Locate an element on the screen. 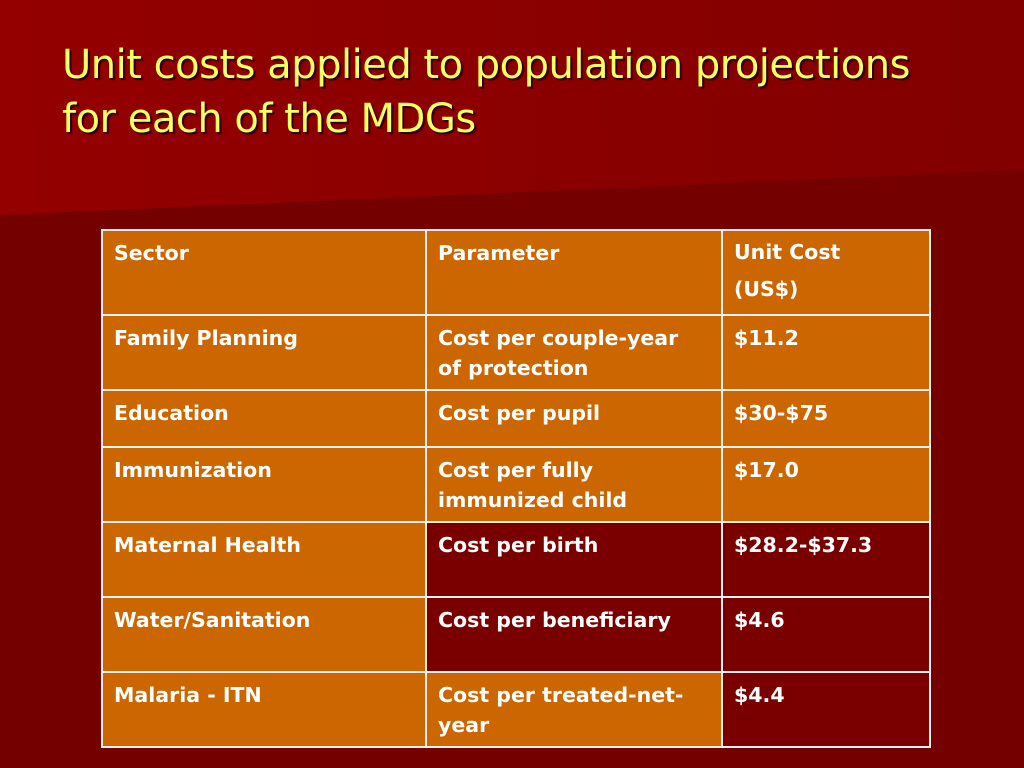  cell-parameter: Cost per fully immunized child is located at coordinates (574, 484).